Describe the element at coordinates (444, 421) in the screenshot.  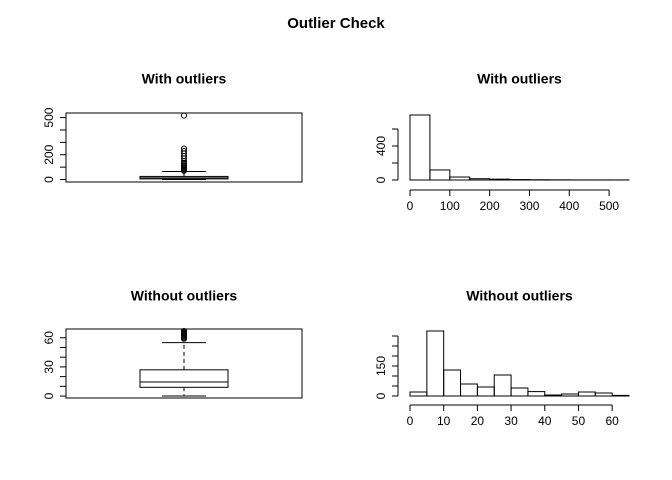
I see `x-tick-label: 10` at that location.